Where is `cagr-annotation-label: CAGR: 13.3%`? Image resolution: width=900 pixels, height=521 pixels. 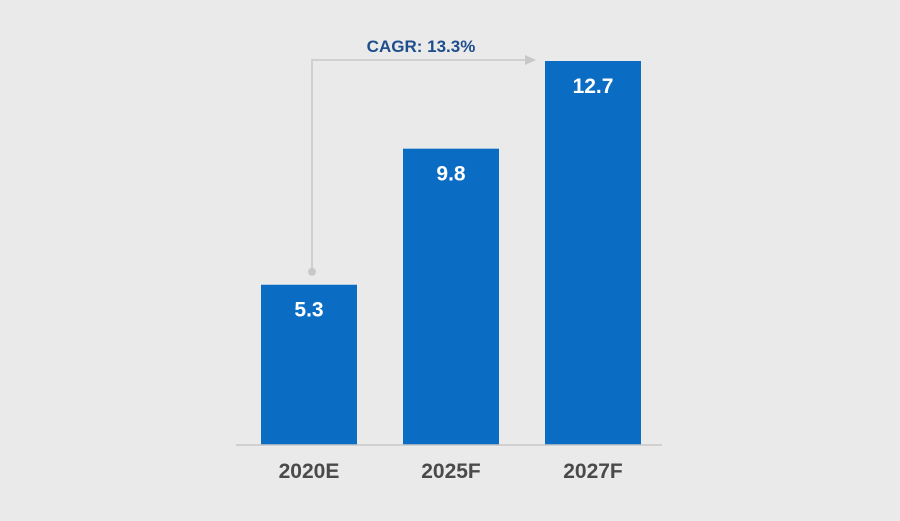 cagr-annotation-label: CAGR: 13.3% is located at coordinates (421, 46).